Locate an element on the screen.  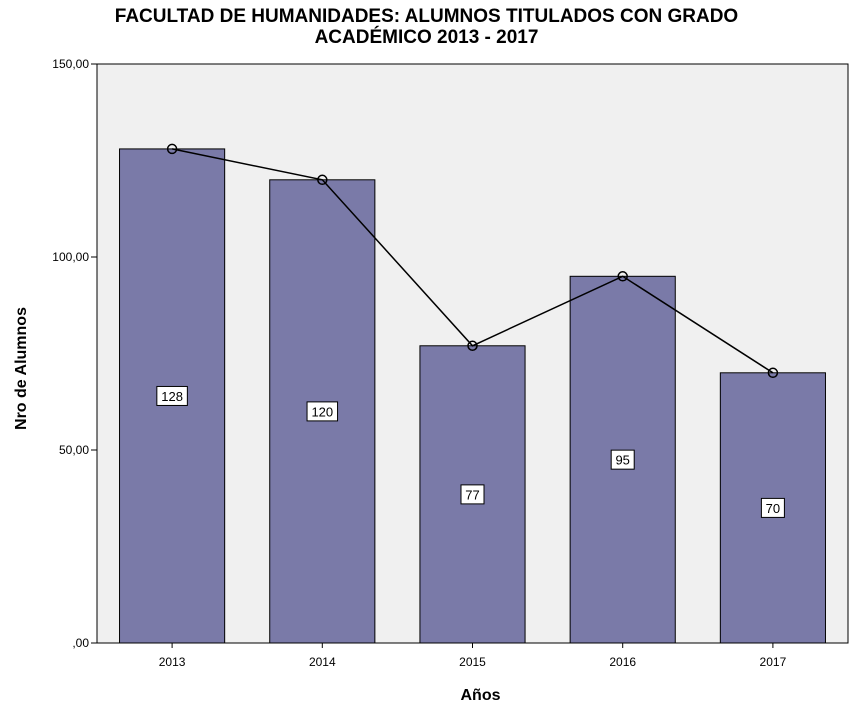
y-tick-label: 150,00 is located at coordinates (70, 64).